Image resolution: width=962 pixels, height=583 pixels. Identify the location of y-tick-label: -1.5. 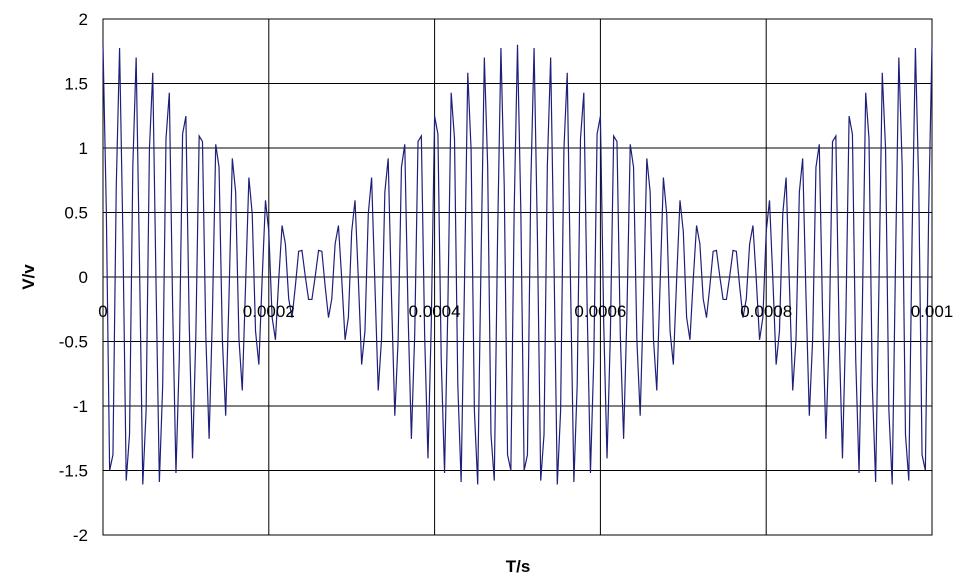
(73, 471).